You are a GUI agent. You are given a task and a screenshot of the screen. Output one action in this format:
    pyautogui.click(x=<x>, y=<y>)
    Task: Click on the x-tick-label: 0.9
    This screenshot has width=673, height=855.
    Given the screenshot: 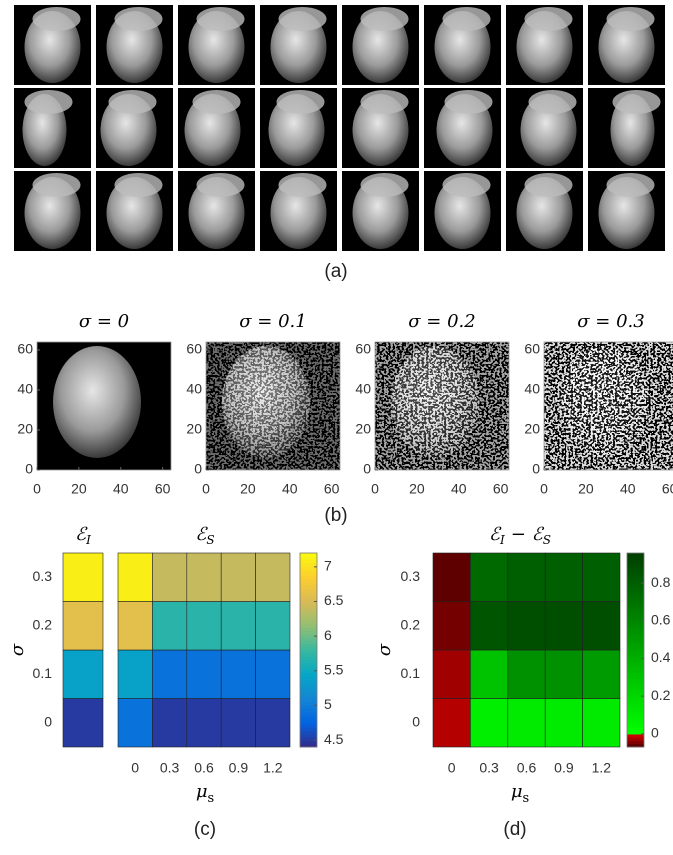 What is the action you would take?
    pyautogui.click(x=239, y=768)
    